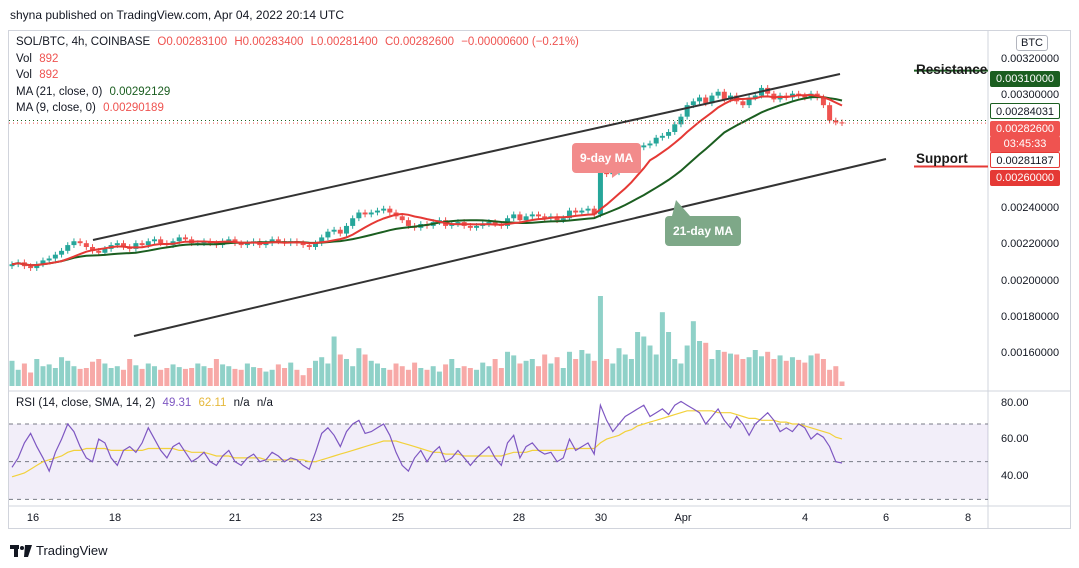  What do you see at coordinates (86, 403) in the screenshot?
I see `rsi-label: RSI (14, close, SMA, 14, 2)` at bounding box center [86, 403].